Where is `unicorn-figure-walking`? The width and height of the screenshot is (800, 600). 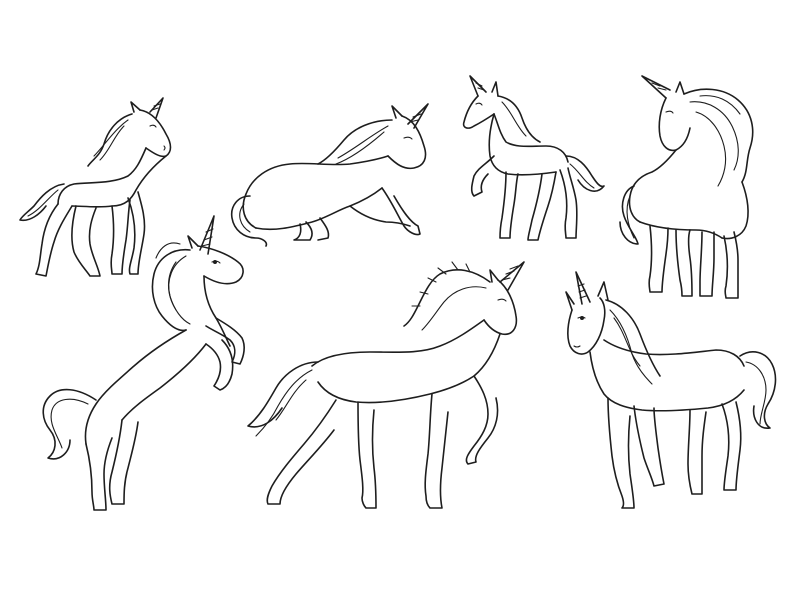 unicorn-figure-walking is located at coordinates (386, 385).